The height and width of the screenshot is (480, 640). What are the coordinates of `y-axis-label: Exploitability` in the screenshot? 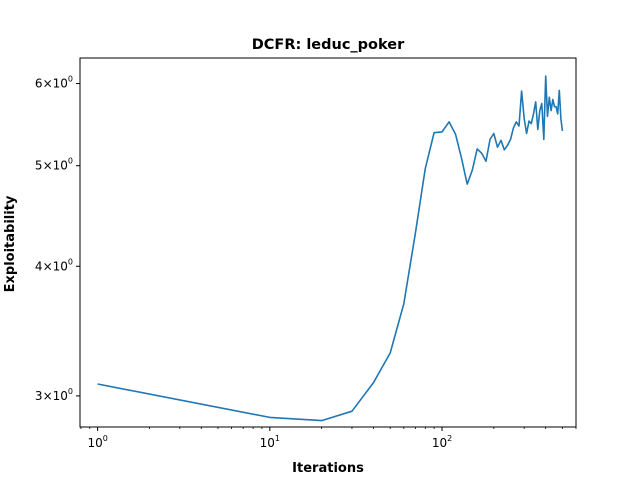 It's located at (10, 243).